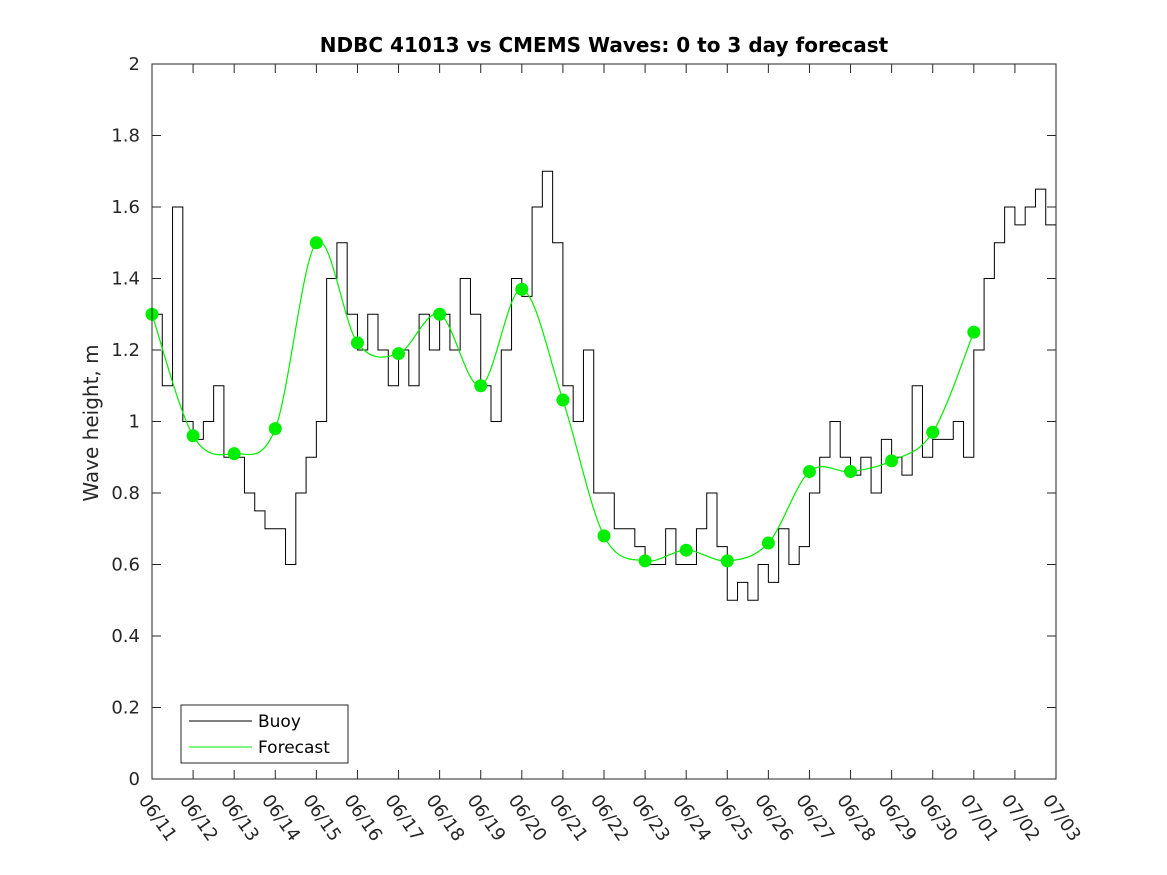 Image resolution: width=1167 pixels, height=875 pixels. Describe the element at coordinates (125, 279) in the screenshot. I see `y-tick-label: 1.4` at that location.